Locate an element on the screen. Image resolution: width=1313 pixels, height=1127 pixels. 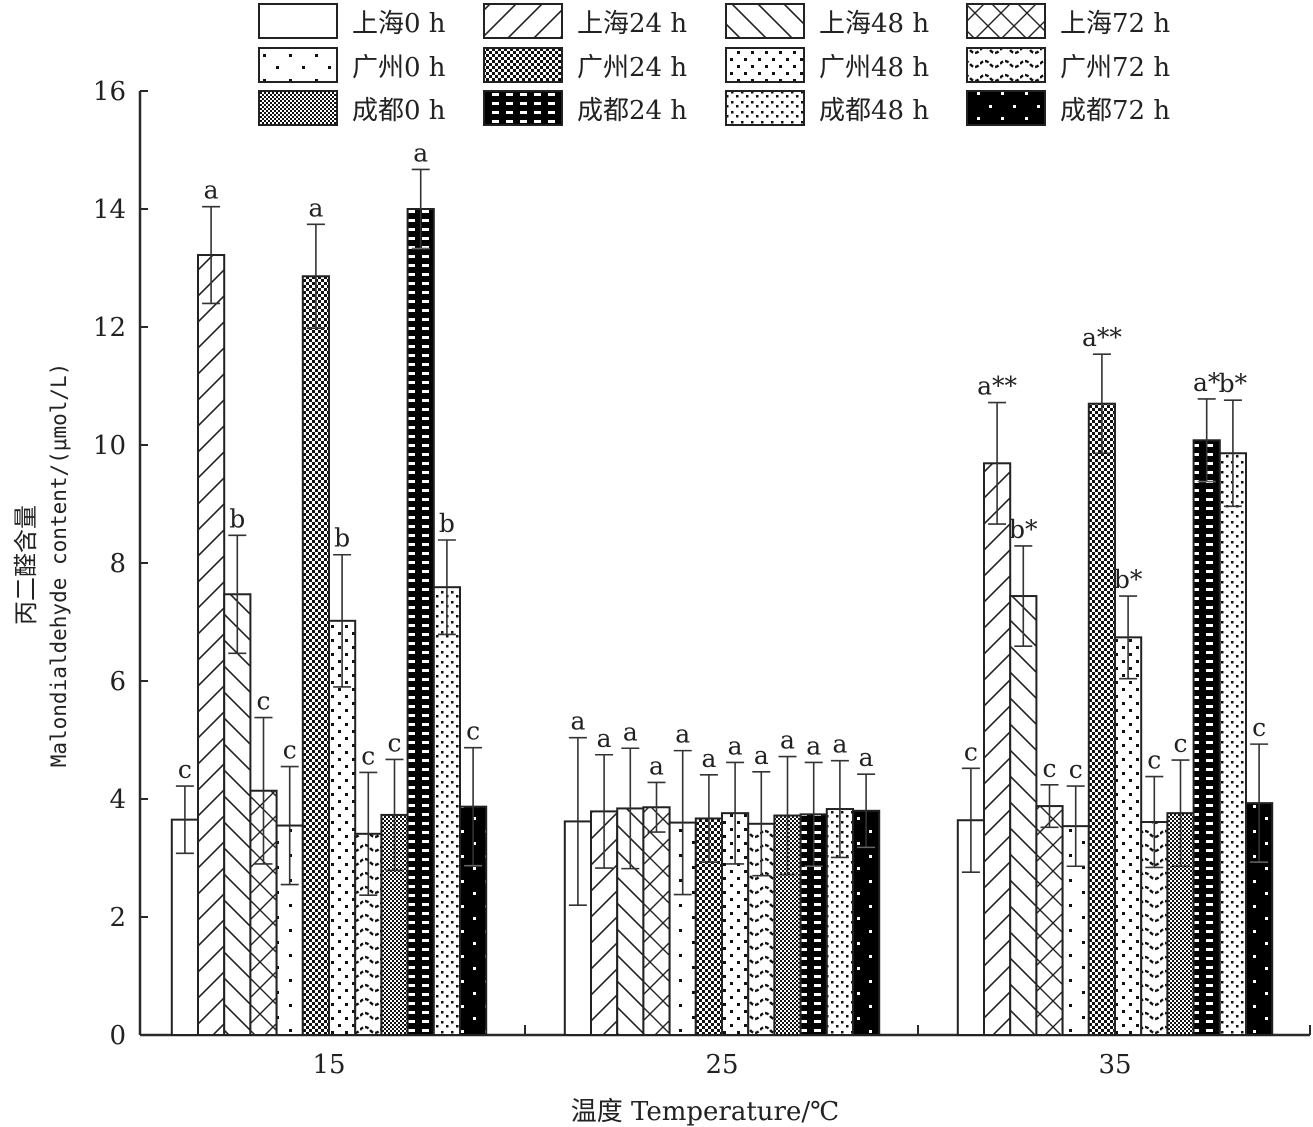
bar-广州24 h-15 is located at coordinates (315, 655).